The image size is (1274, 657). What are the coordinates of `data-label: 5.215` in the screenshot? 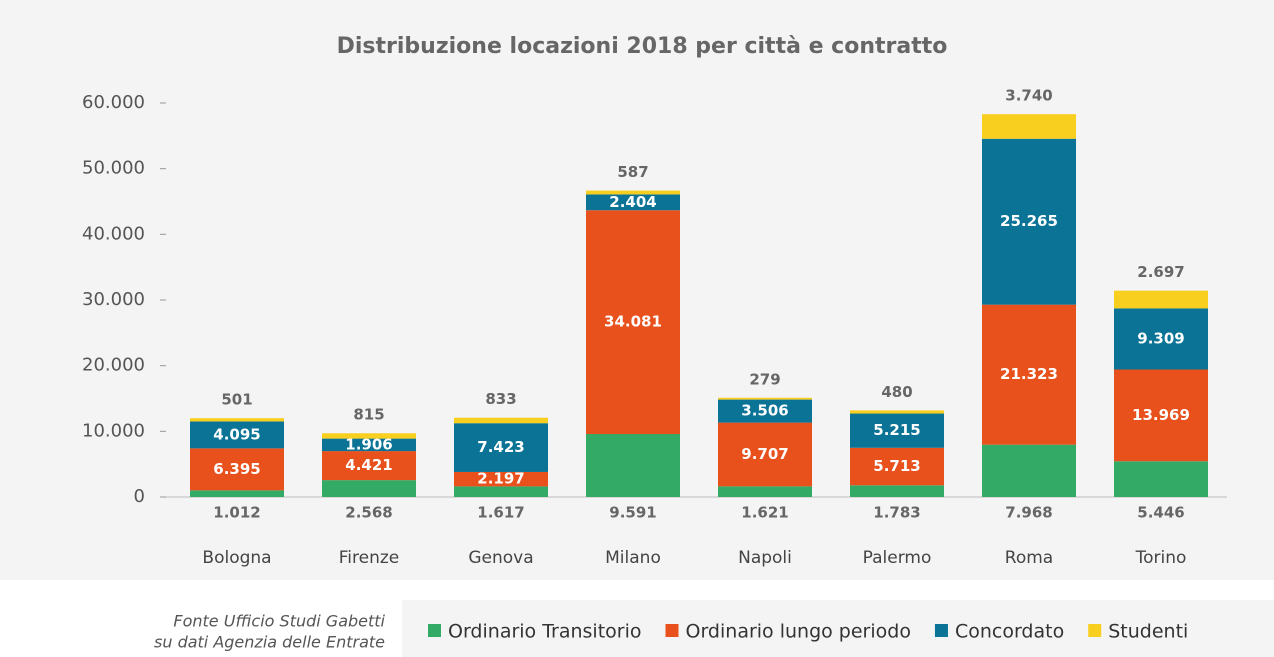 It's located at (896, 430).